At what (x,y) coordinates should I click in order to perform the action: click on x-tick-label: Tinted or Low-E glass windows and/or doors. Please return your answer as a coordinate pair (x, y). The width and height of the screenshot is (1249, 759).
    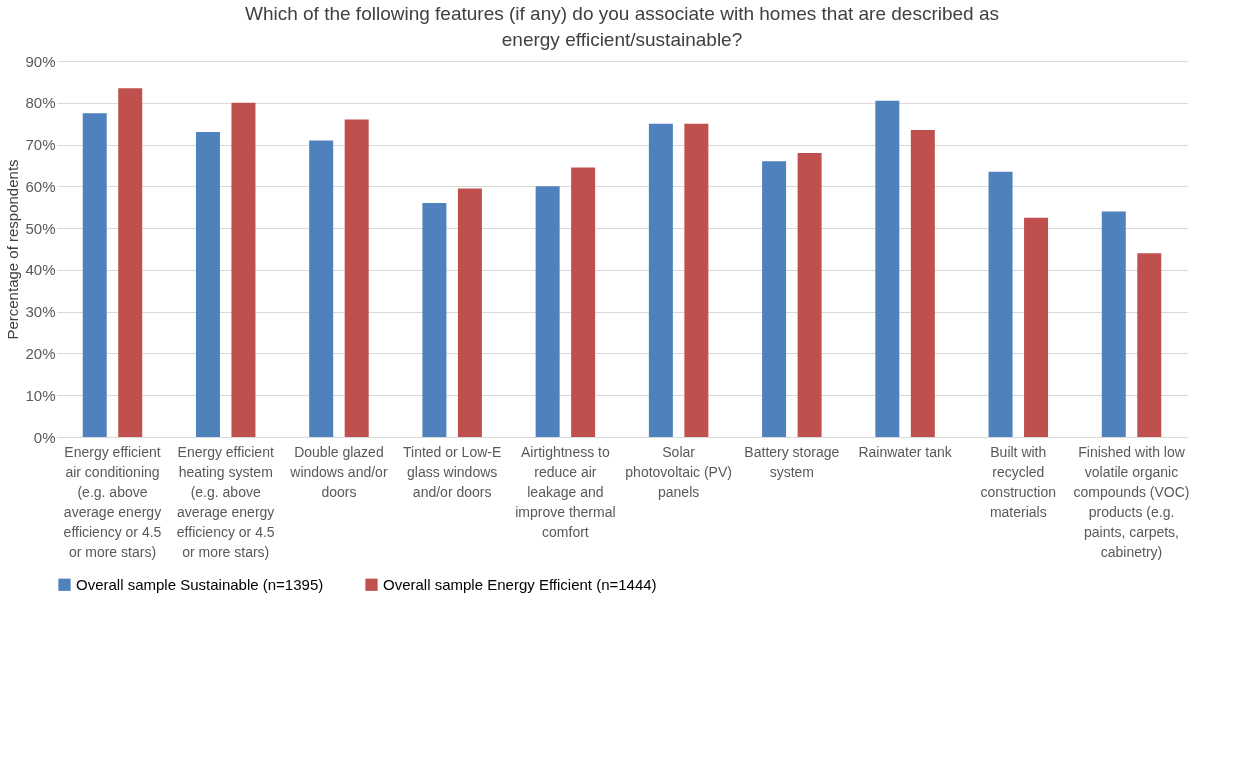
    Looking at the image, I should click on (452, 471).